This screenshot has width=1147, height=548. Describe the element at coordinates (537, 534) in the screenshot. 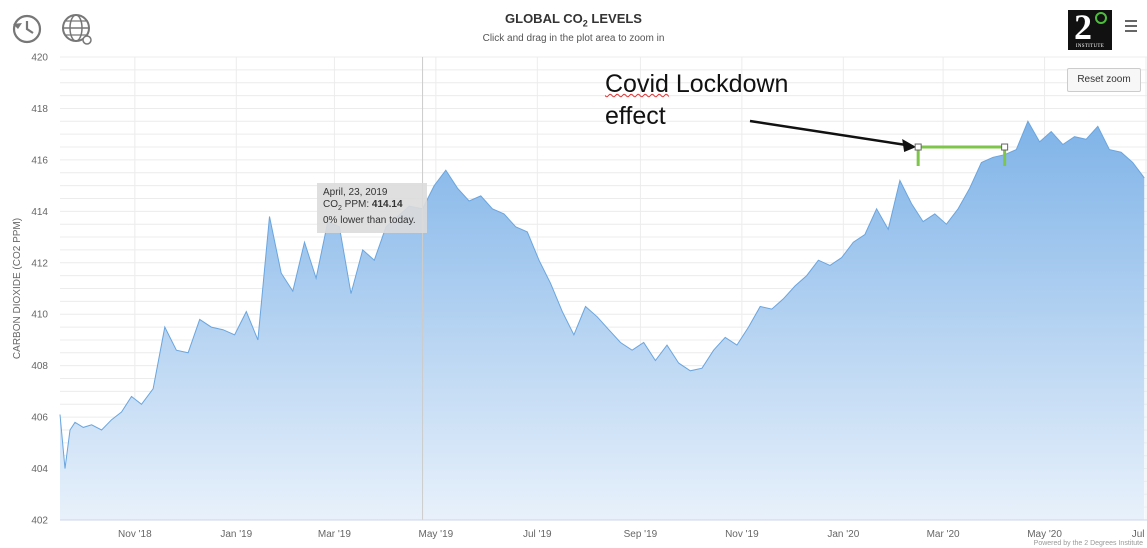

I see `x-tick-label: Jul '19` at that location.